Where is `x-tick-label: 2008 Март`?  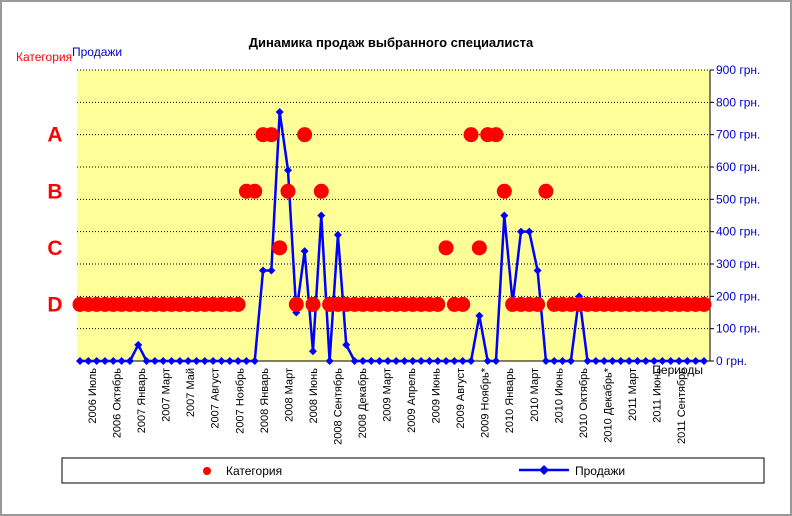
x-tick-label: 2008 Март is located at coordinates (289, 395).